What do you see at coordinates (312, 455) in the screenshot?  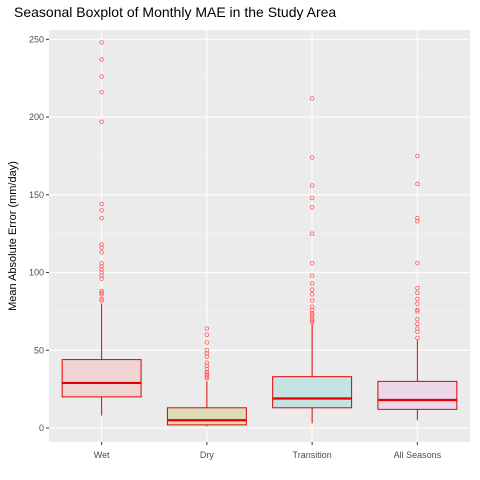 I see `x-tick-label: Transition` at bounding box center [312, 455].